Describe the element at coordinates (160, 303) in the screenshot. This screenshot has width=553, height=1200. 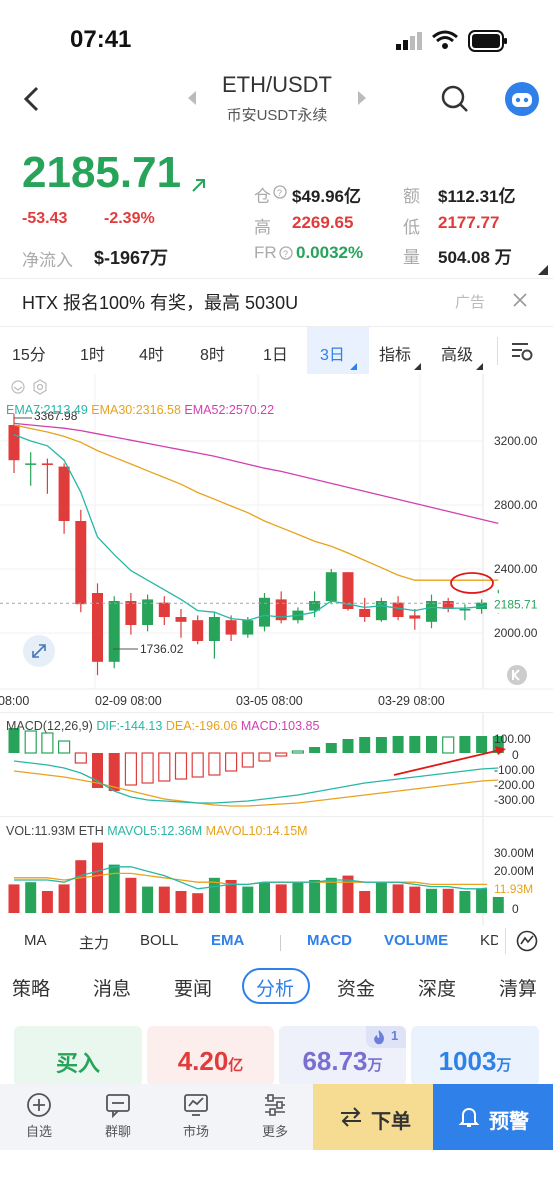
I see `ad-banner-text: HTX 报名100% 有奖，最高 5030U` at that location.